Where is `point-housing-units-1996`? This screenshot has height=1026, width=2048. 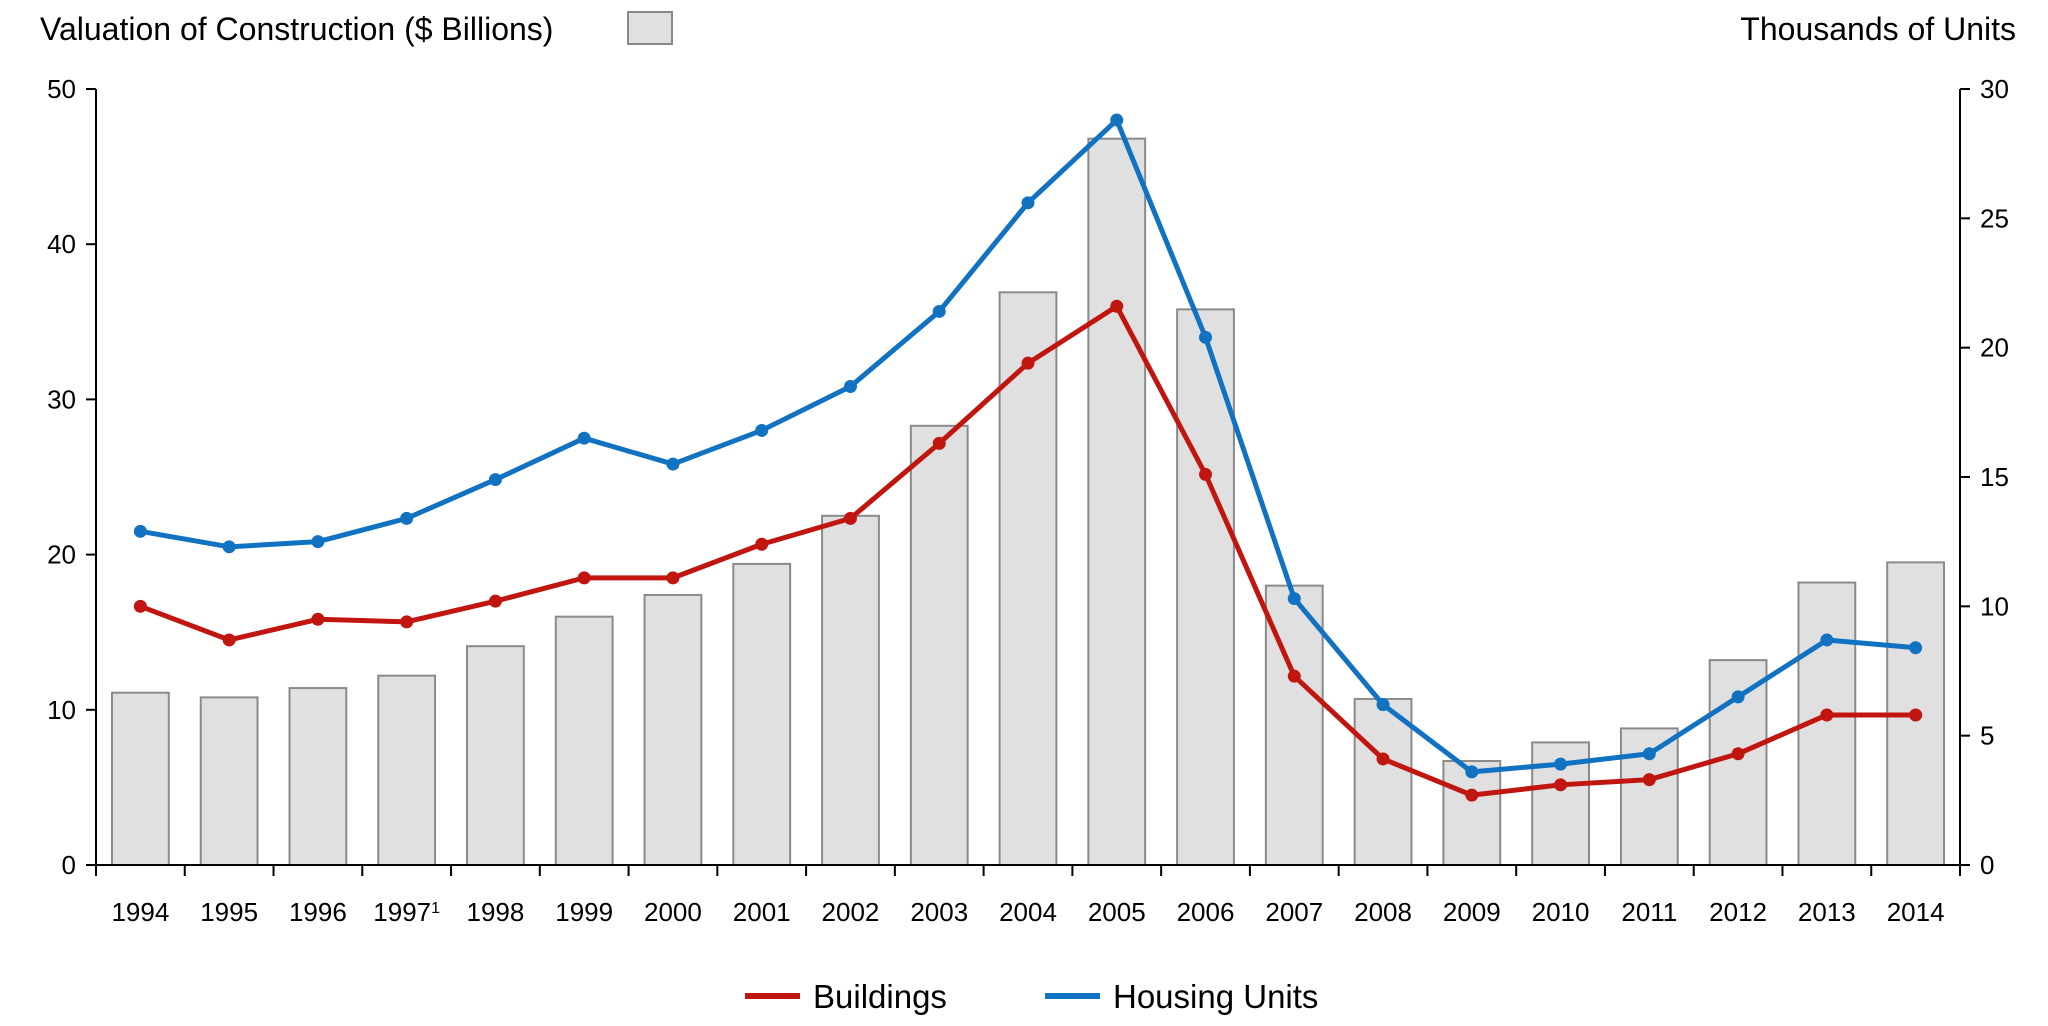 point-housing-units-1996 is located at coordinates (318, 542).